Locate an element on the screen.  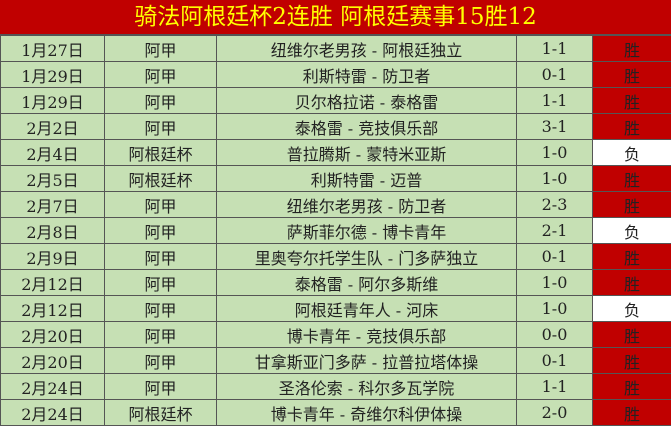
match-cell: 圣洛伦索 - 科尔多瓦学院 is located at coordinates (367, 387).